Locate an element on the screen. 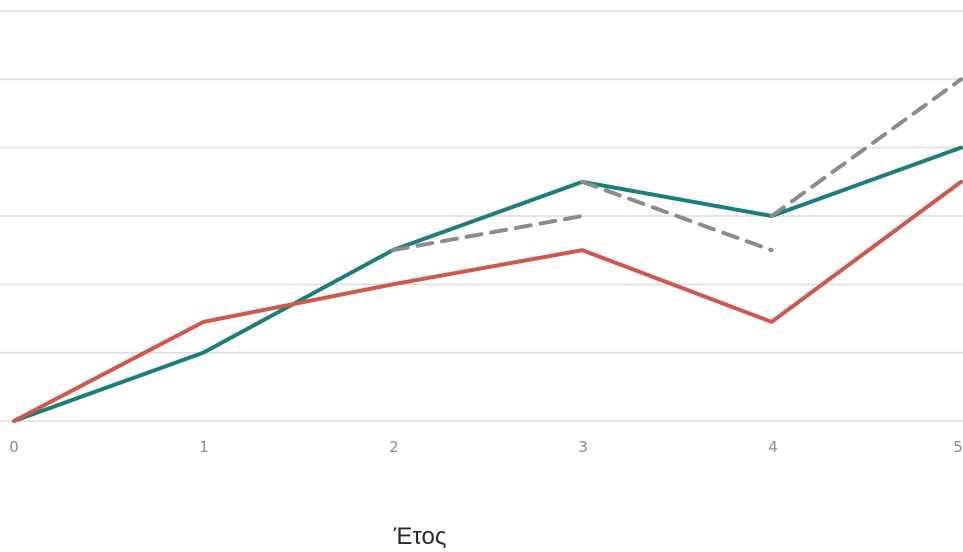  x-tick-labels: 0 1 2 3 4 5 is located at coordinates (486, 447).